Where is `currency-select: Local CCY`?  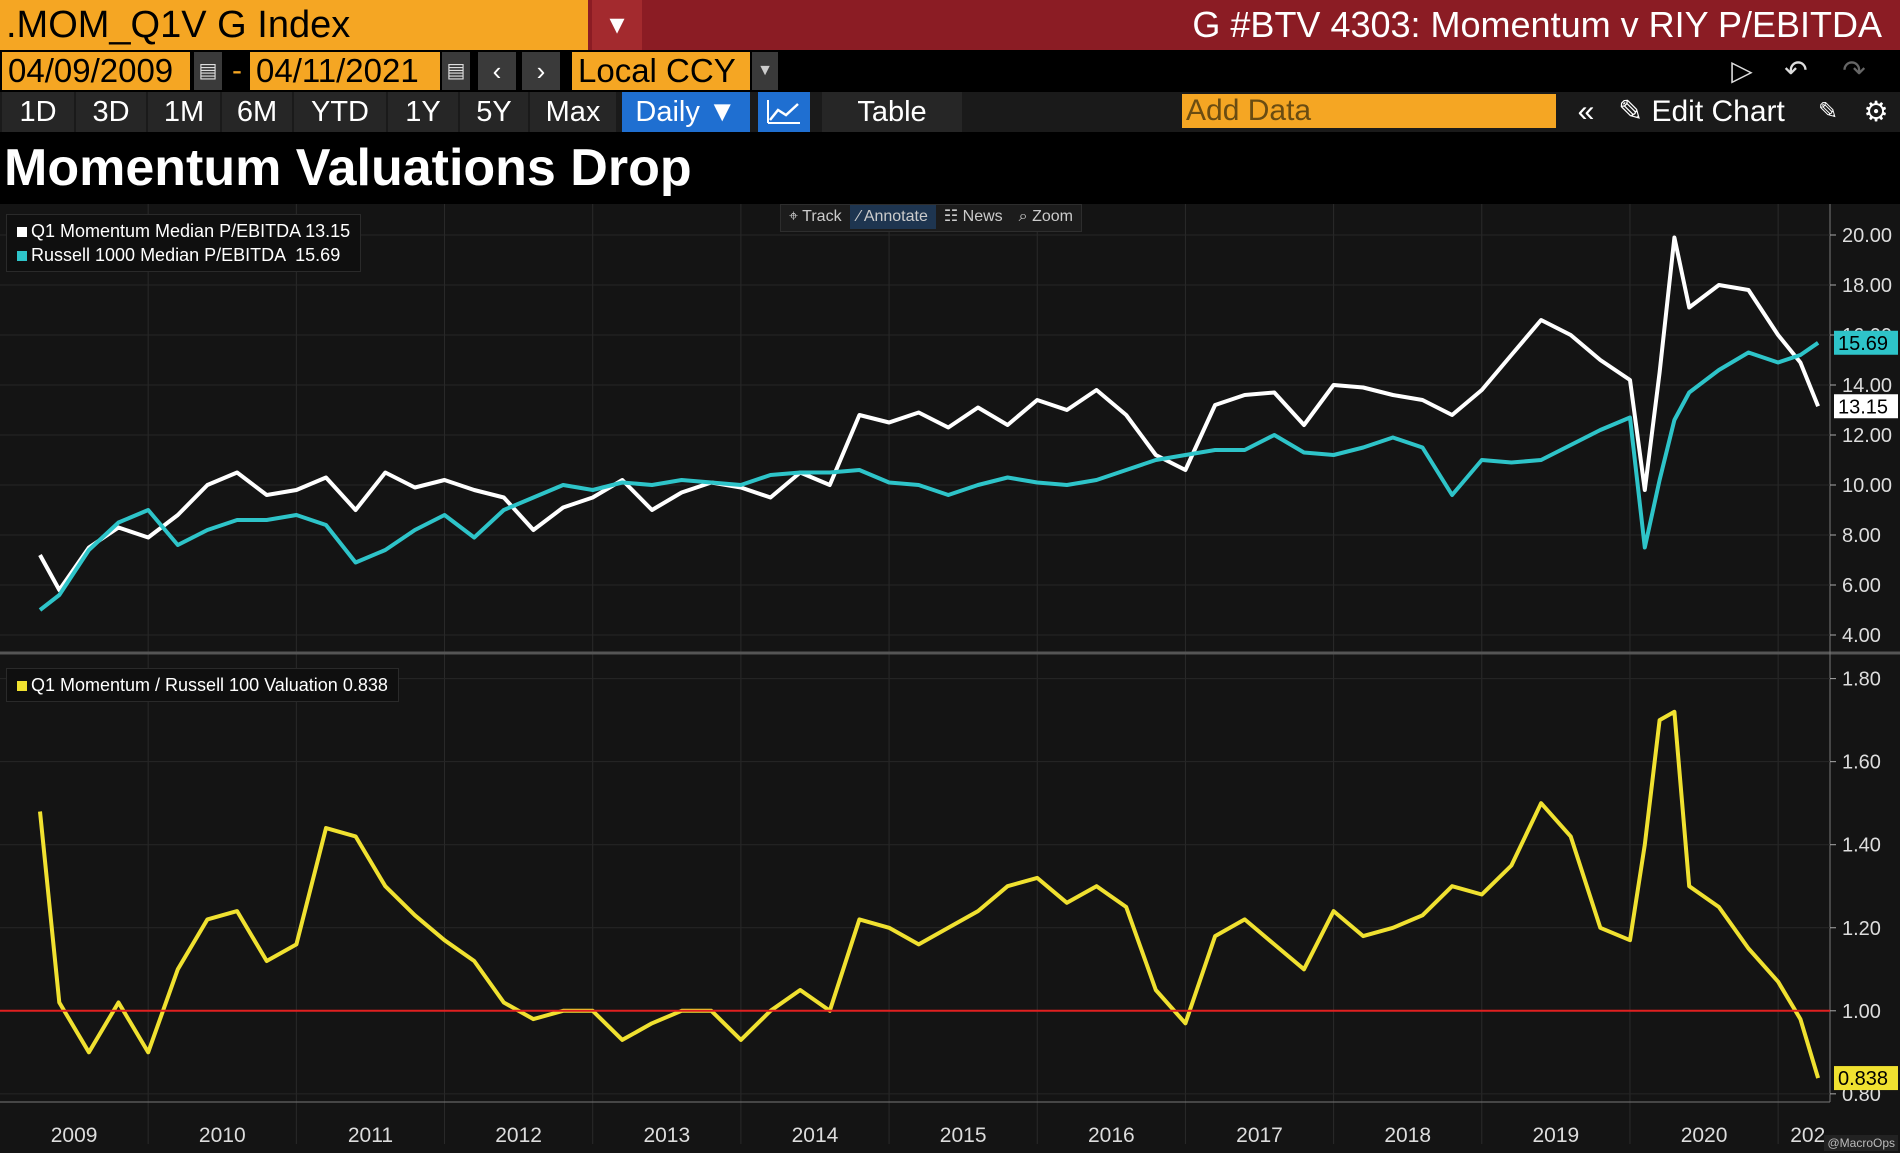 currency-select: Local CCY is located at coordinates (661, 71).